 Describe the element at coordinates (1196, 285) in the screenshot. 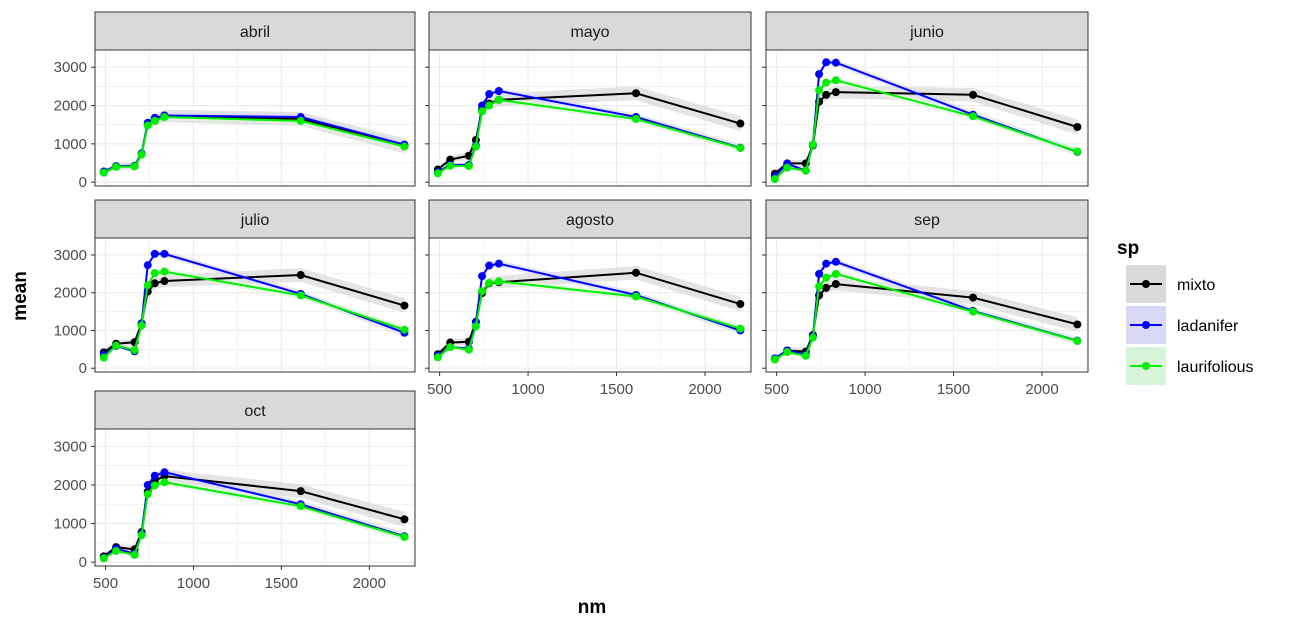

I see `legend-label: mixto` at that location.